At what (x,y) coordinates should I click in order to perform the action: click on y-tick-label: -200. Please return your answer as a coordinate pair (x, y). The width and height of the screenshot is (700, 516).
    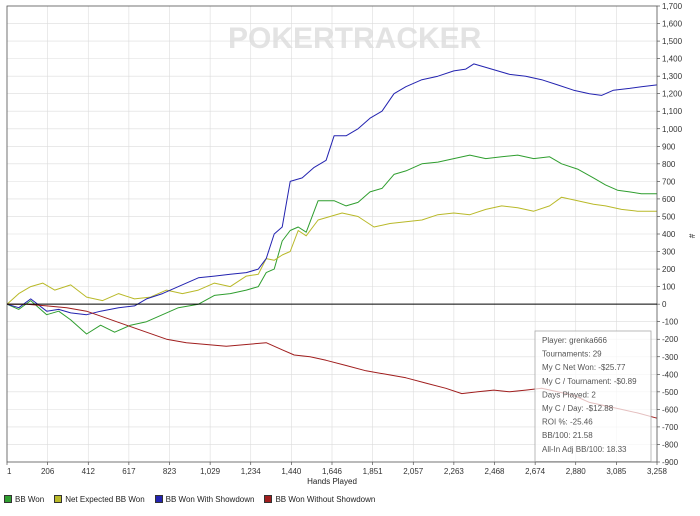
    Looking at the image, I should click on (670, 339).